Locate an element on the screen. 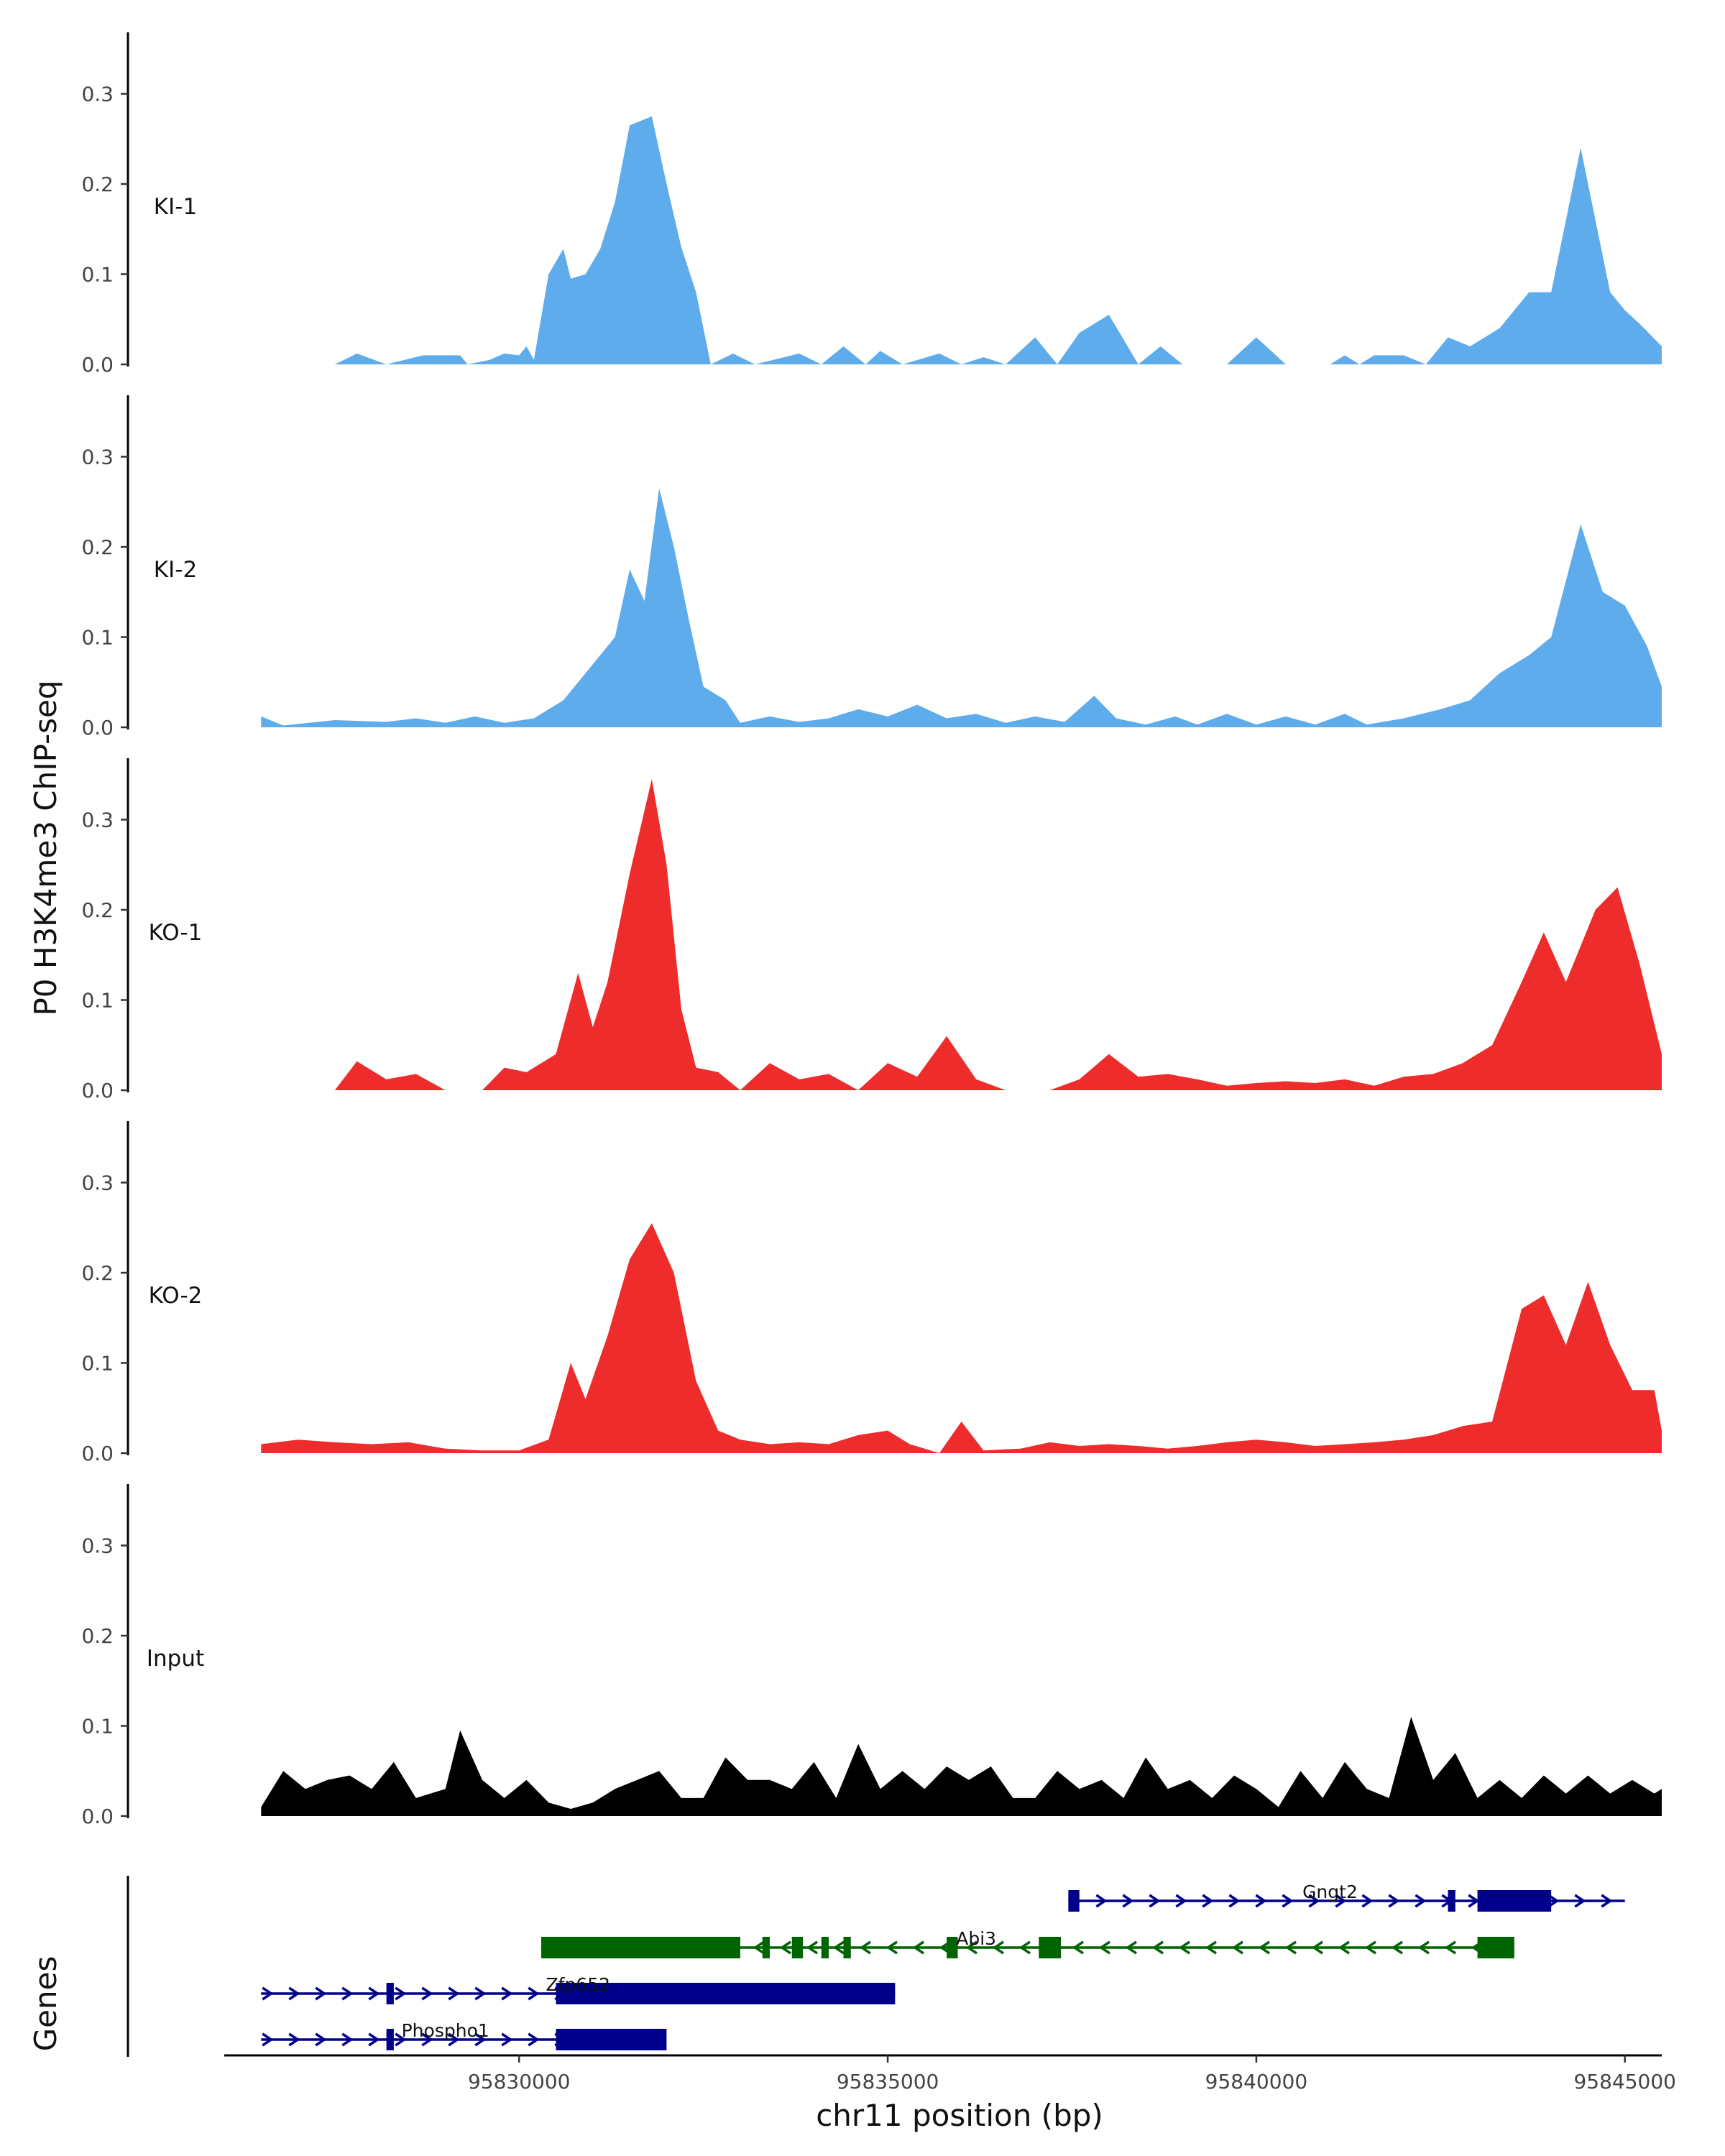 The image size is (1725, 2156). track-label-ko-1: KO-1 is located at coordinates (176, 933).